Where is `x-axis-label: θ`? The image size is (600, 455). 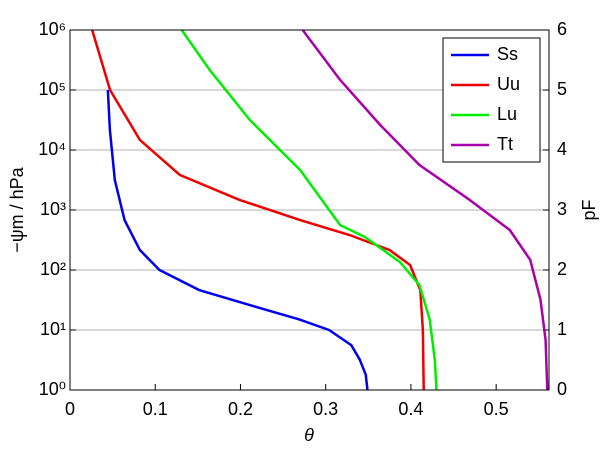
x-axis-label: θ is located at coordinates (309, 435).